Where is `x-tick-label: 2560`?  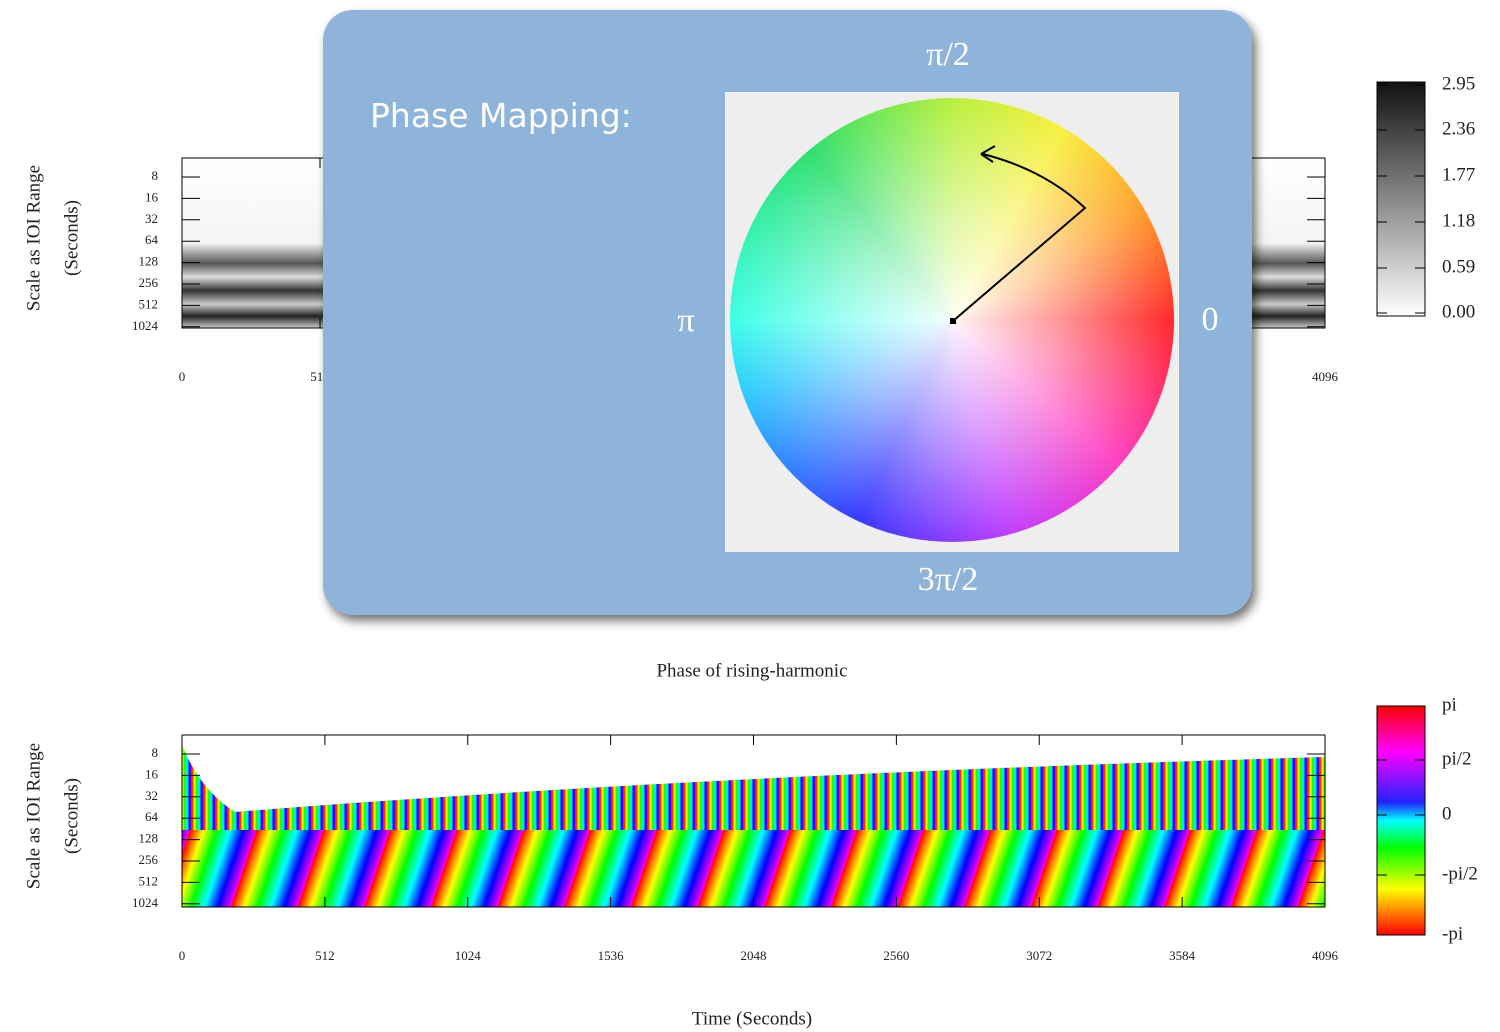 x-tick-label: 2560 is located at coordinates (896, 955).